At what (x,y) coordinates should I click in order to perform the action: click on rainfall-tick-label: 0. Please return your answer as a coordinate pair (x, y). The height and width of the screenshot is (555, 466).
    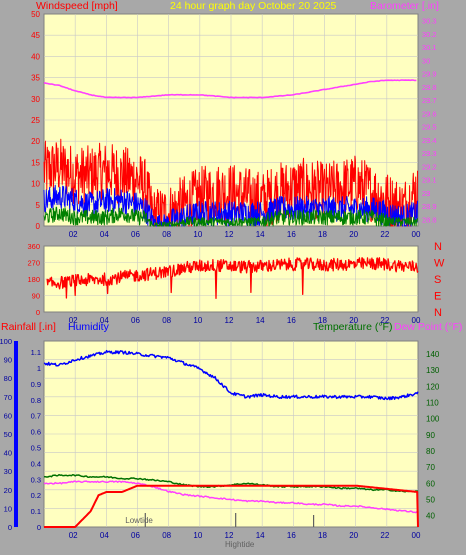
    Looking at the image, I should click on (39, 527).